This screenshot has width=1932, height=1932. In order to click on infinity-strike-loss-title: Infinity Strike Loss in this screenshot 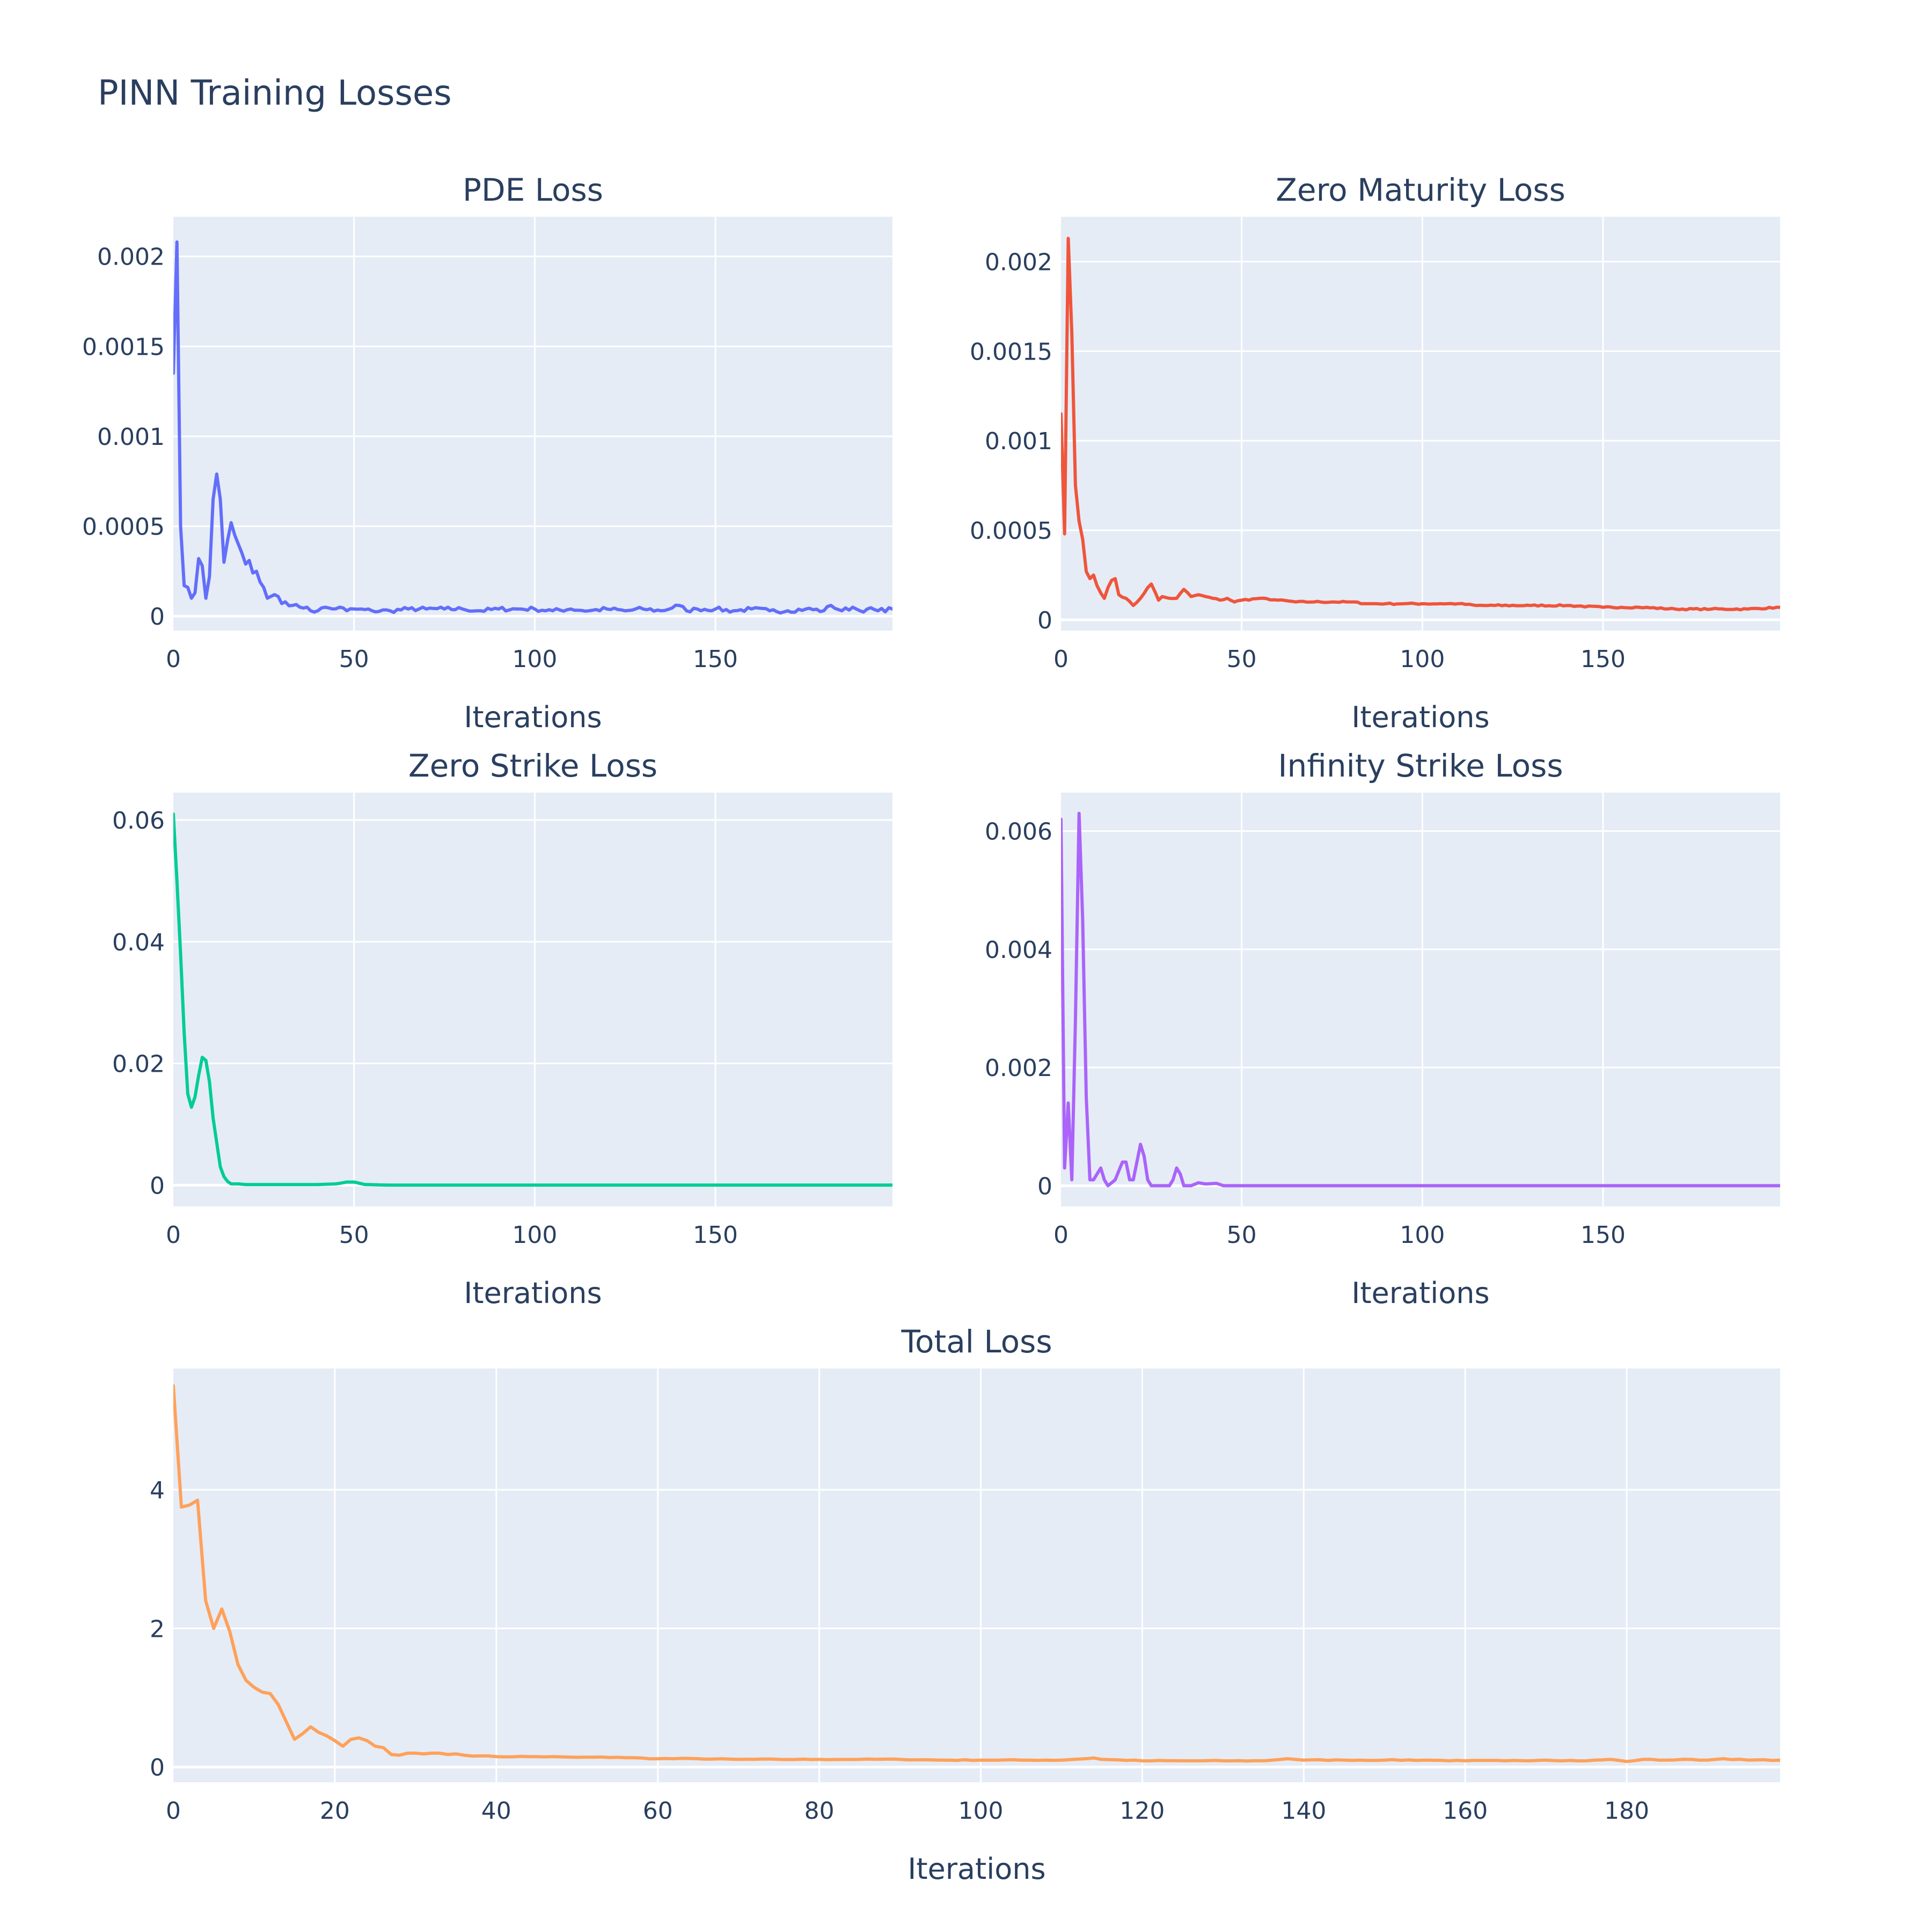, I will do `click(1420, 766)`.